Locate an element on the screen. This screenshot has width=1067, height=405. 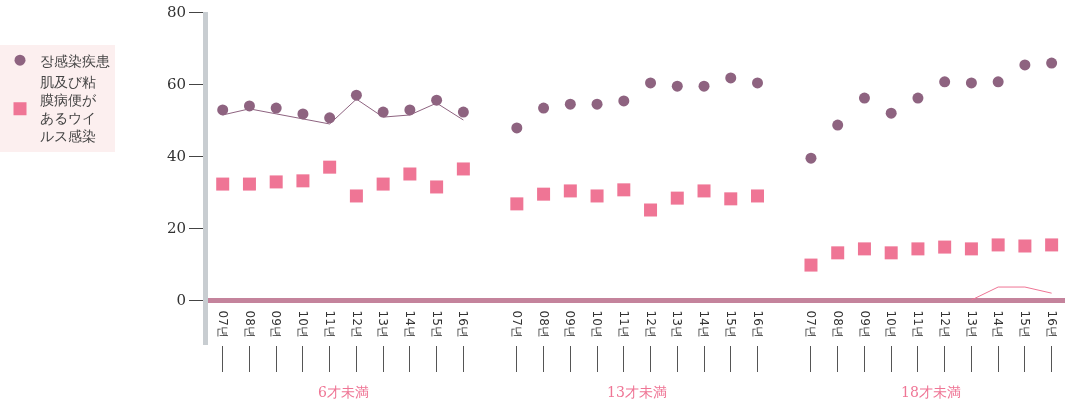
y-tick-label: 40 is located at coordinates (176, 156).